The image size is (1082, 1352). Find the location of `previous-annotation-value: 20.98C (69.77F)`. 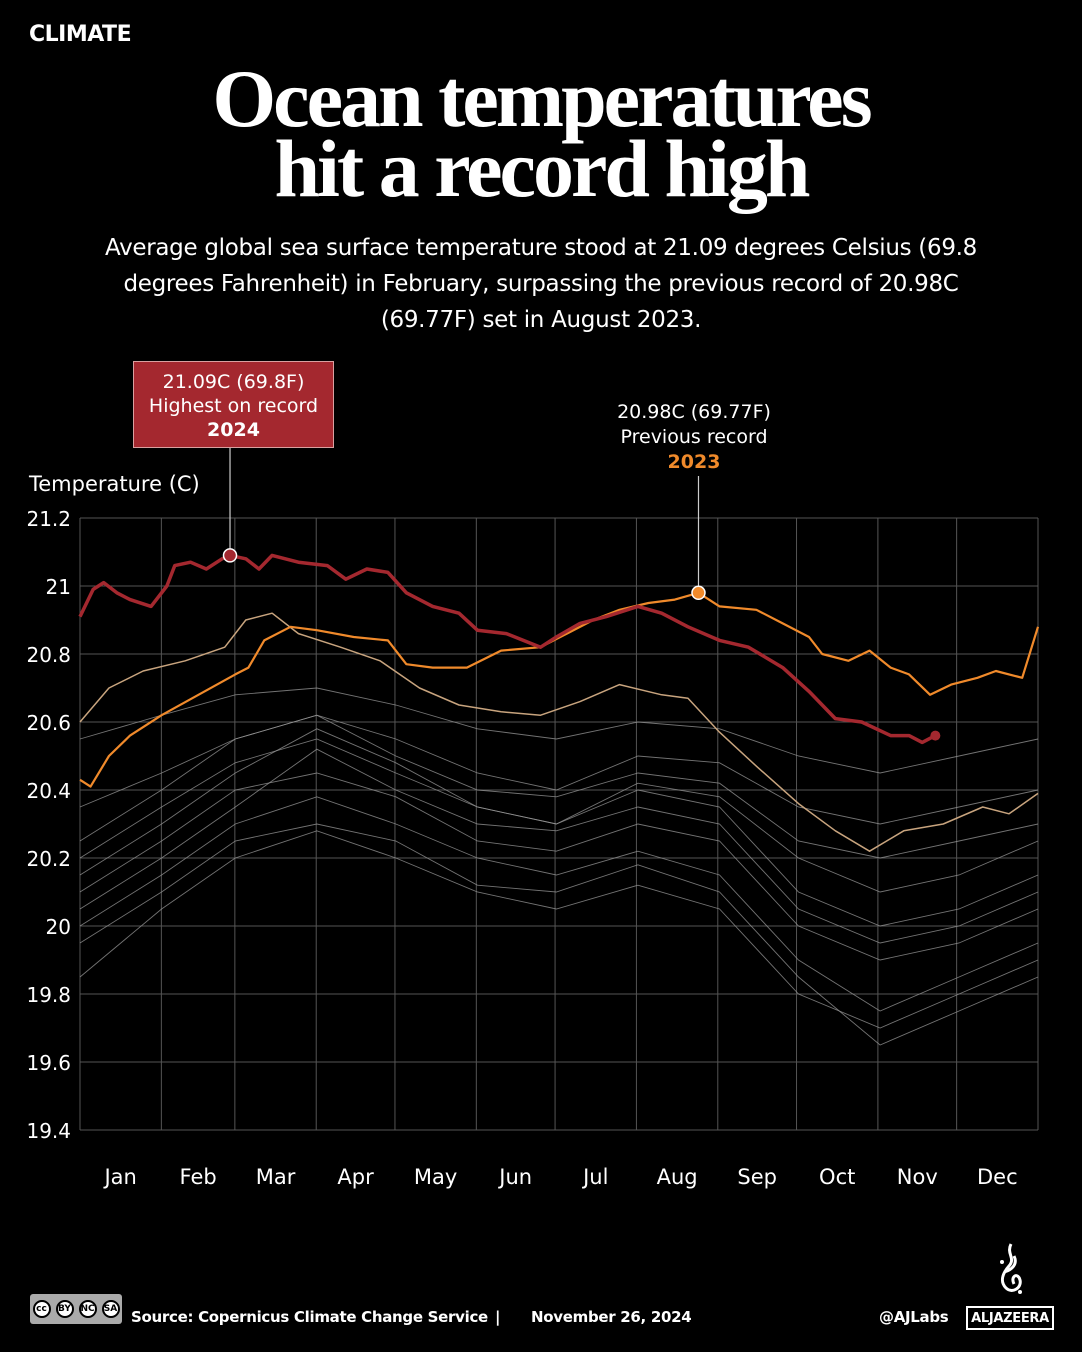

previous-annotation-value: 20.98C (69.77F) is located at coordinates (694, 412).